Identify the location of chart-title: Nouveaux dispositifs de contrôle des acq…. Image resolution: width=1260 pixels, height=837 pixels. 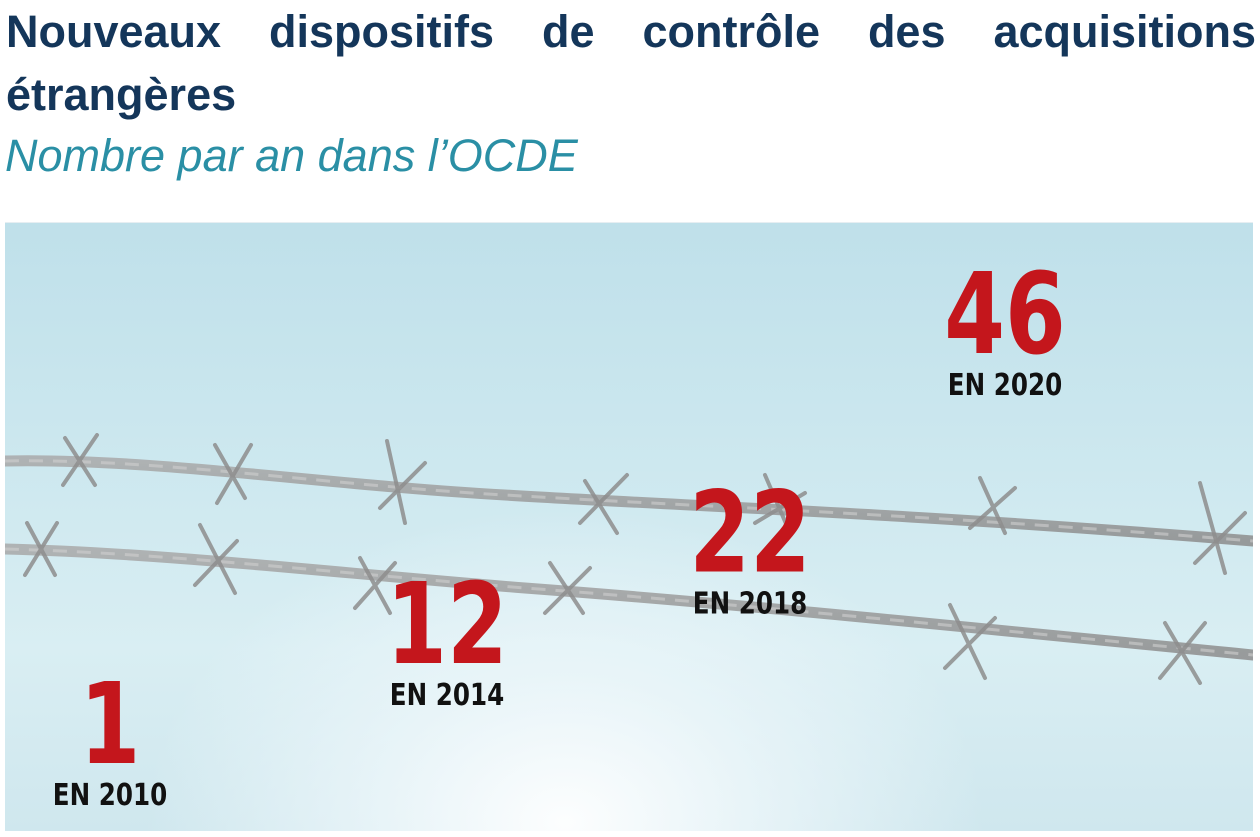
(631, 63).